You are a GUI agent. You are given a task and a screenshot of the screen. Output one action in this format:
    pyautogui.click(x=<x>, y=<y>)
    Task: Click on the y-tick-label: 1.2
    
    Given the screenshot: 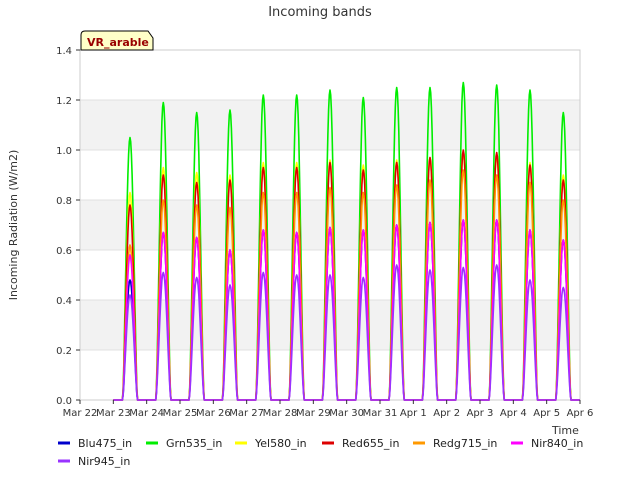 What is the action you would take?
    pyautogui.click(x=64, y=101)
    